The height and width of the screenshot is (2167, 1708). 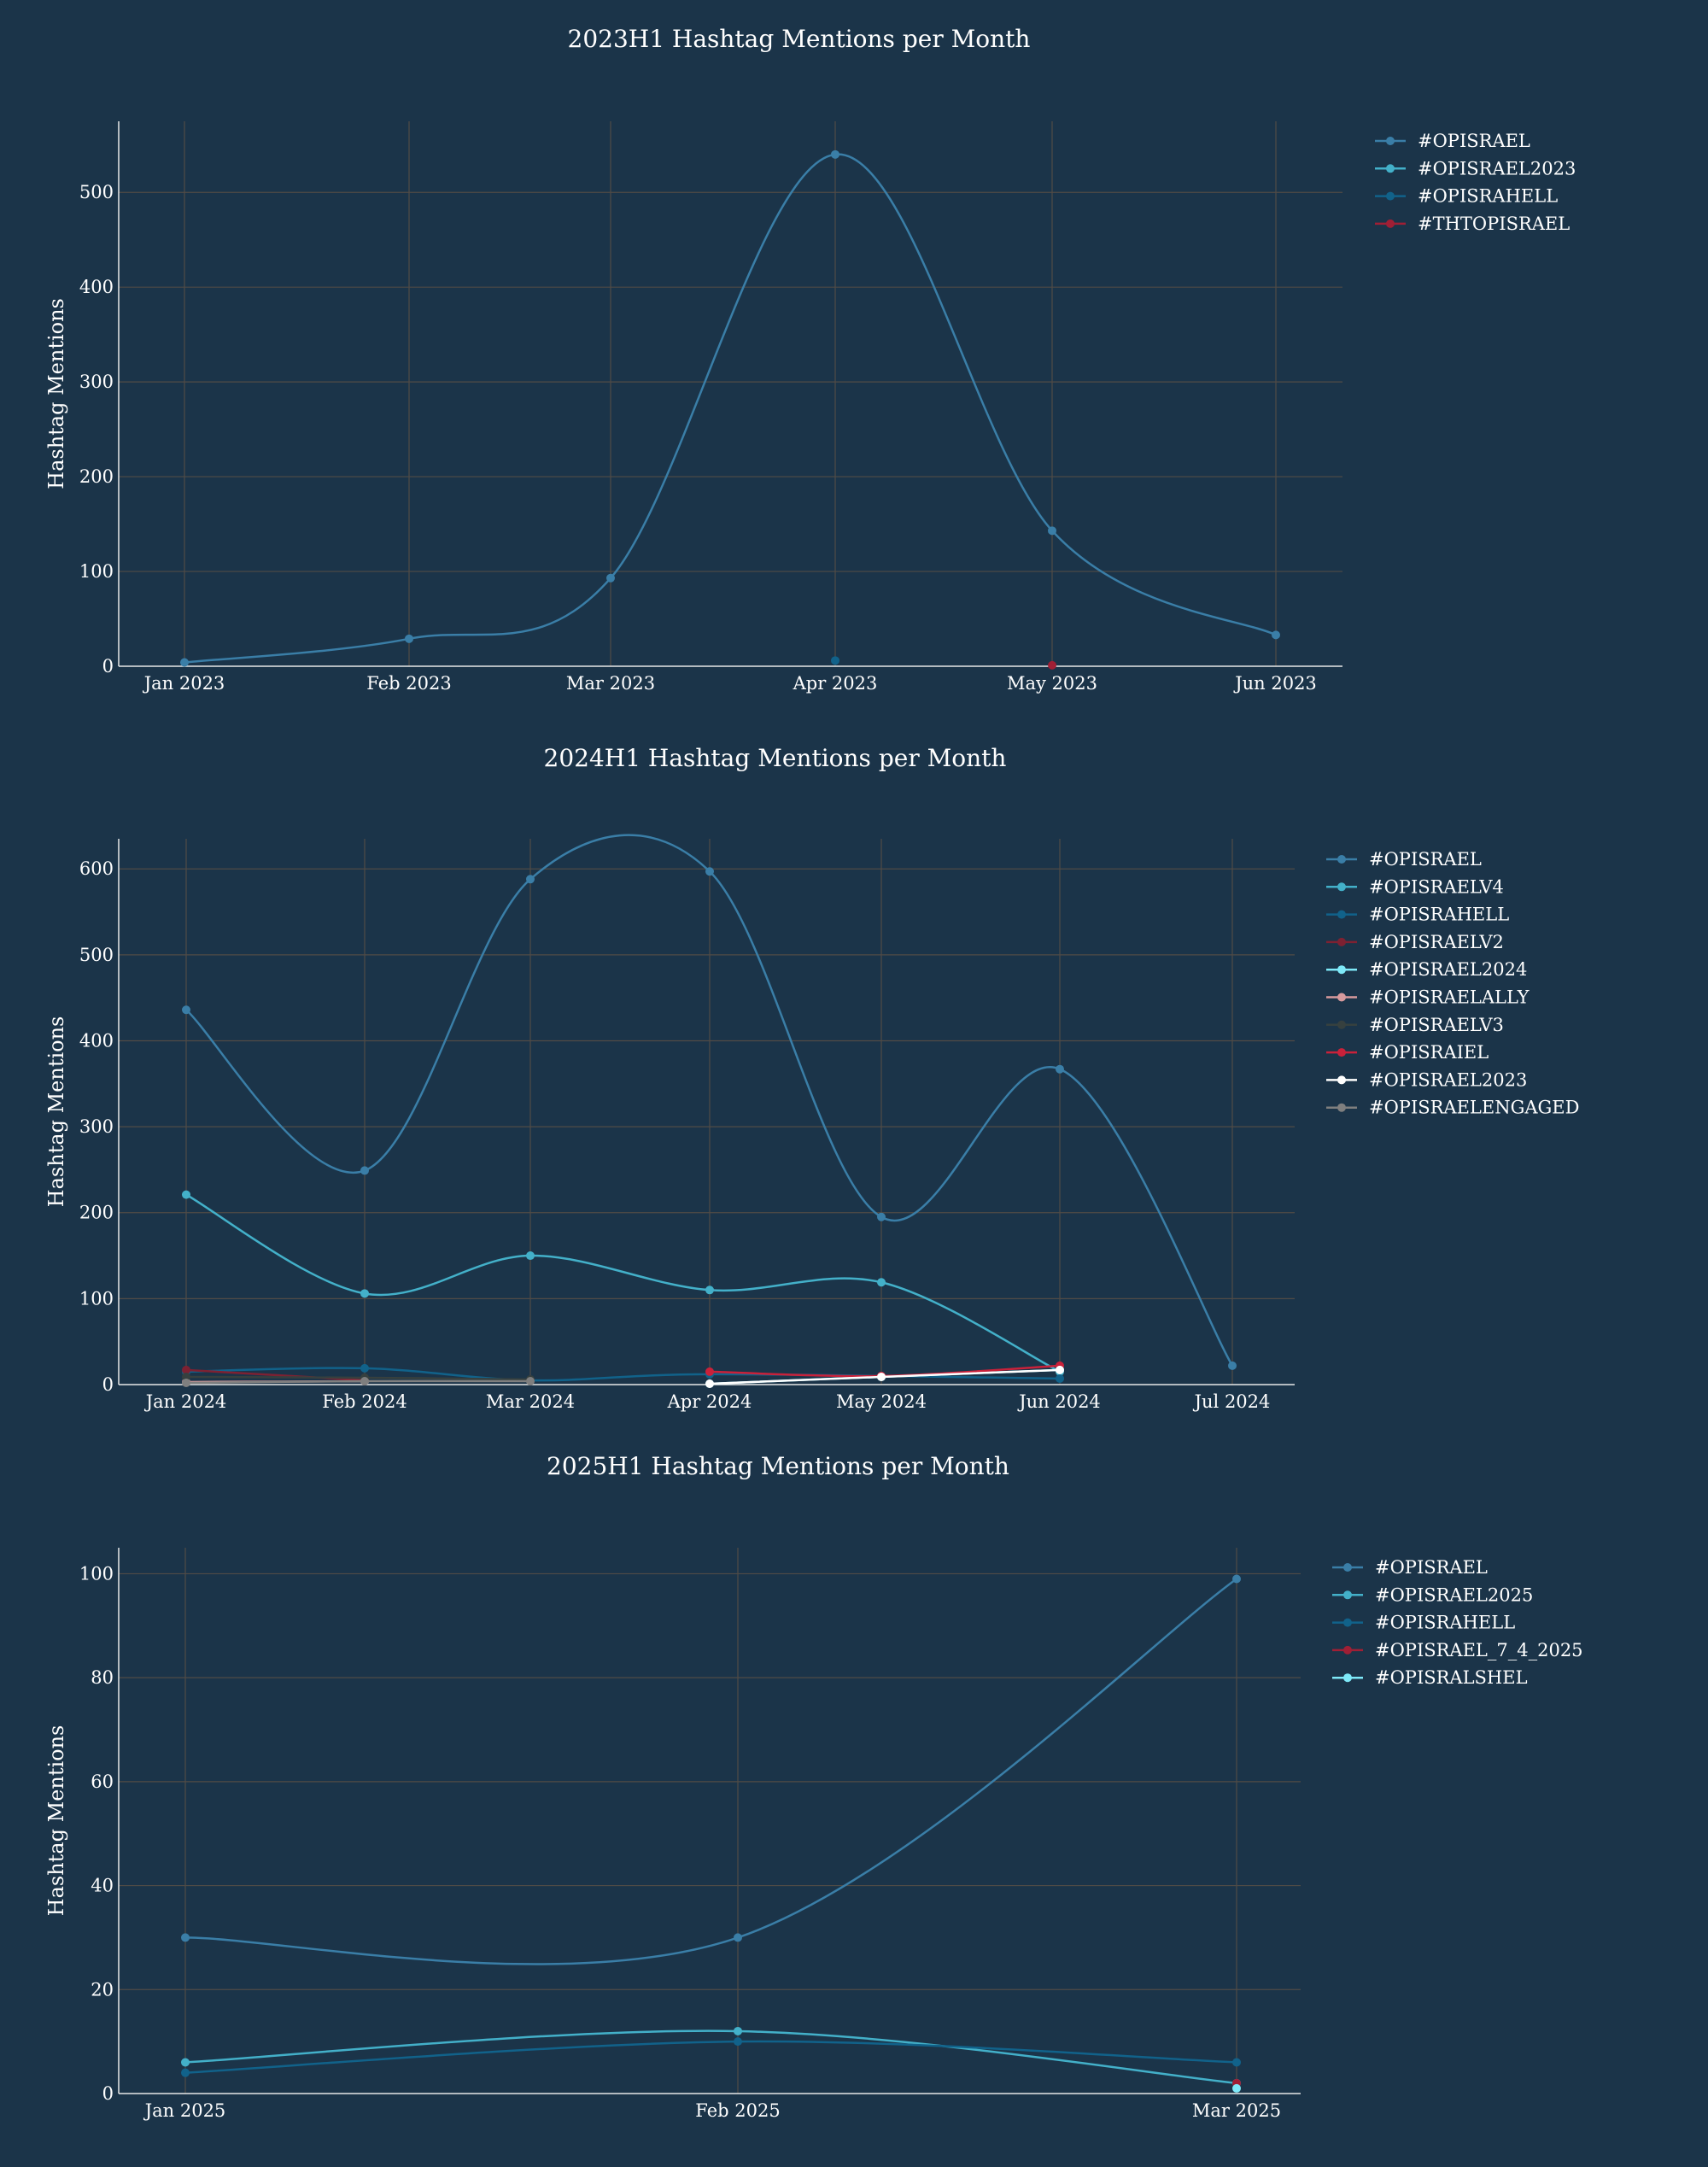 What do you see at coordinates (1454, 1594) in the screenshot?
I see `legend-entry-label: #OPISRAEL2025` at bounding box center [1454, 1594].